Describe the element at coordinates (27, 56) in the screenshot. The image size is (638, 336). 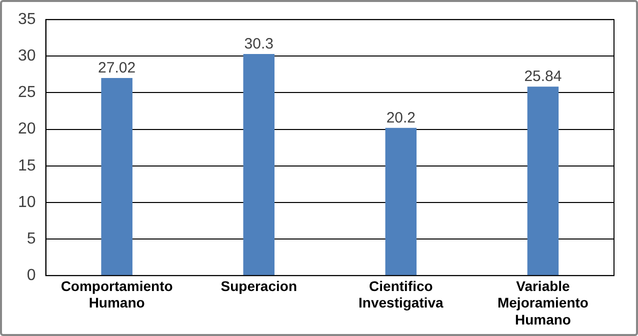
I see `y-tick-label: 30` at that location.